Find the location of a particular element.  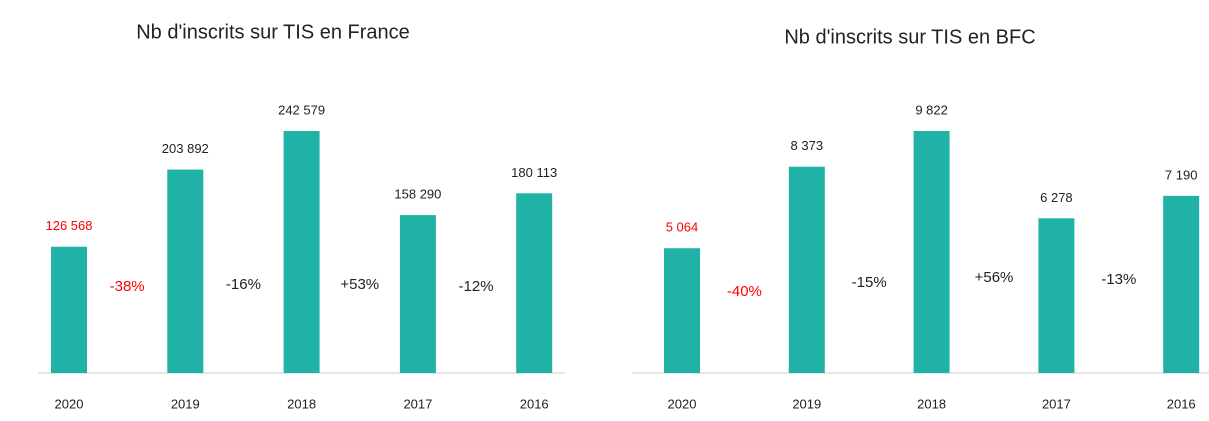

value-label: 203 892 is located at coordinates (185, 148).